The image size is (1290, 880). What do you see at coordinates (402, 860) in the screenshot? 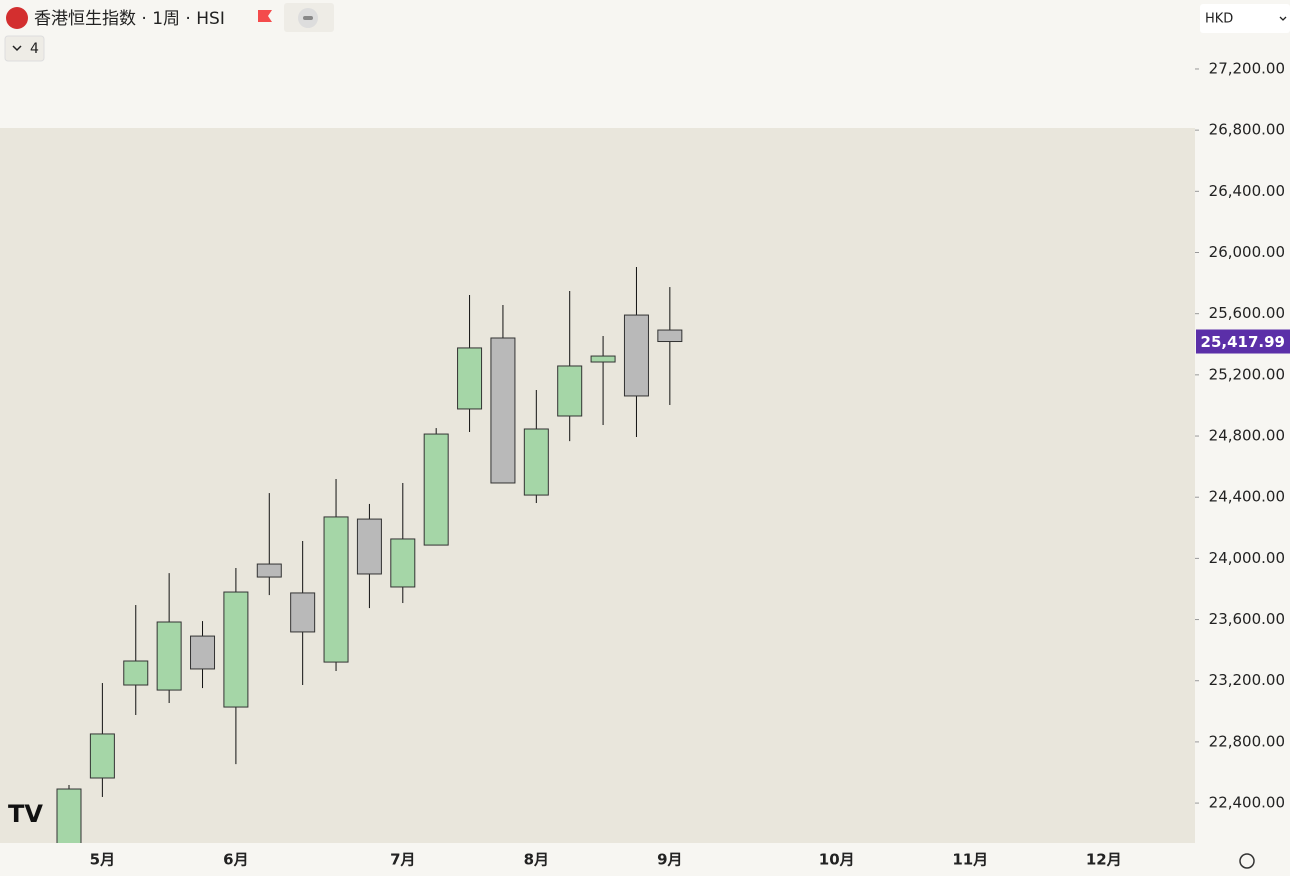
I see `x-tick-label: 7月` at bounding box center [402, 860].